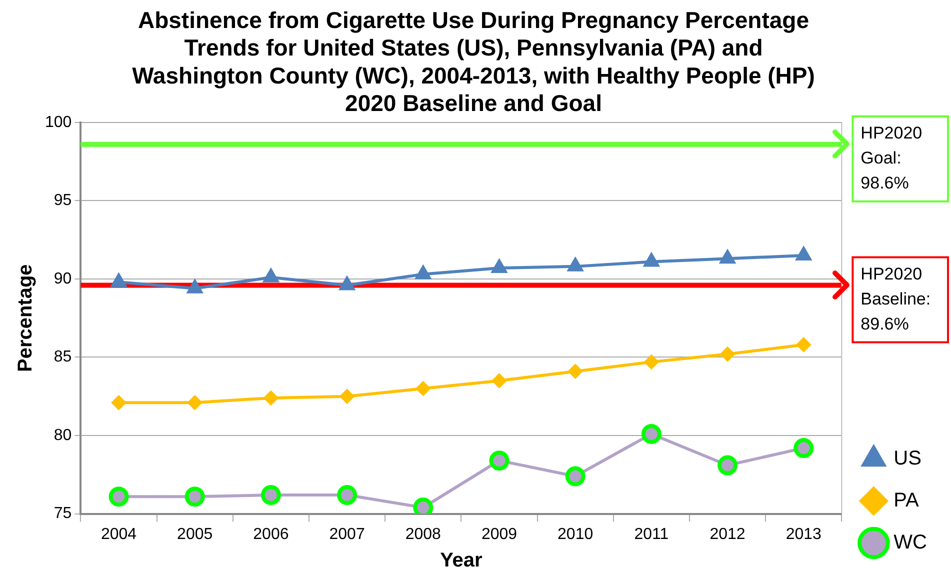  What do you see at coordinates (907, 501) in the screenshot?
I see `legend-label: PA` at bounding box center [907, 501].